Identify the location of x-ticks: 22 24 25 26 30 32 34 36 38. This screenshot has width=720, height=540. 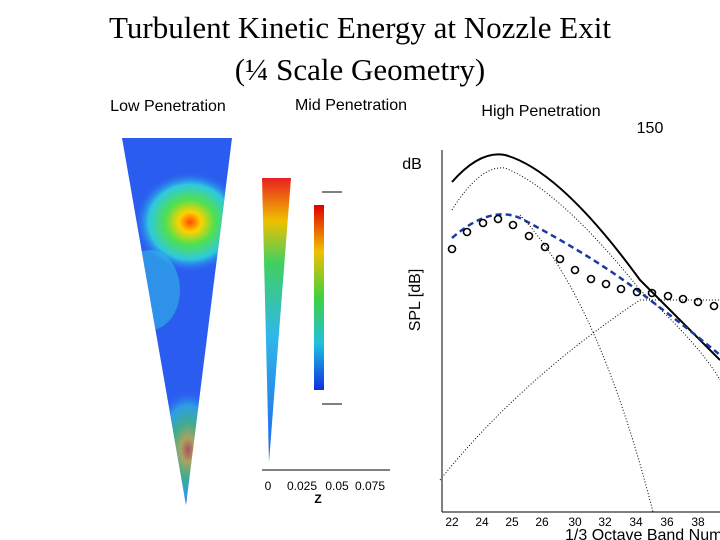
(575, 522).